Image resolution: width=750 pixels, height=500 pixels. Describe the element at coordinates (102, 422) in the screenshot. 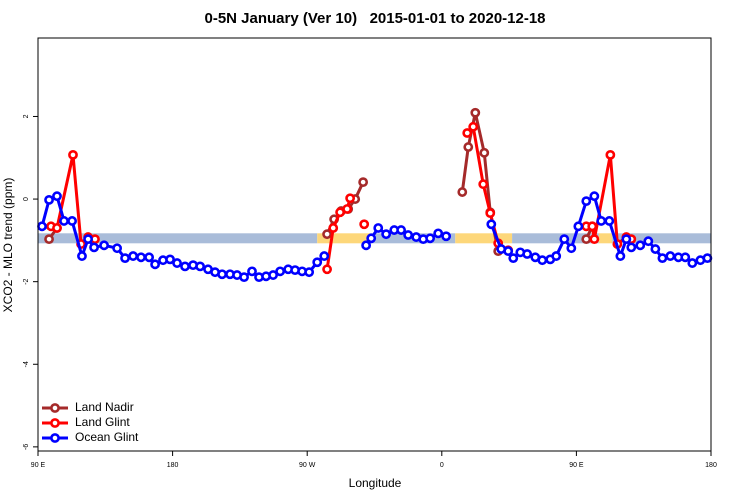

I see `legend-label: Land Glint` at that location.